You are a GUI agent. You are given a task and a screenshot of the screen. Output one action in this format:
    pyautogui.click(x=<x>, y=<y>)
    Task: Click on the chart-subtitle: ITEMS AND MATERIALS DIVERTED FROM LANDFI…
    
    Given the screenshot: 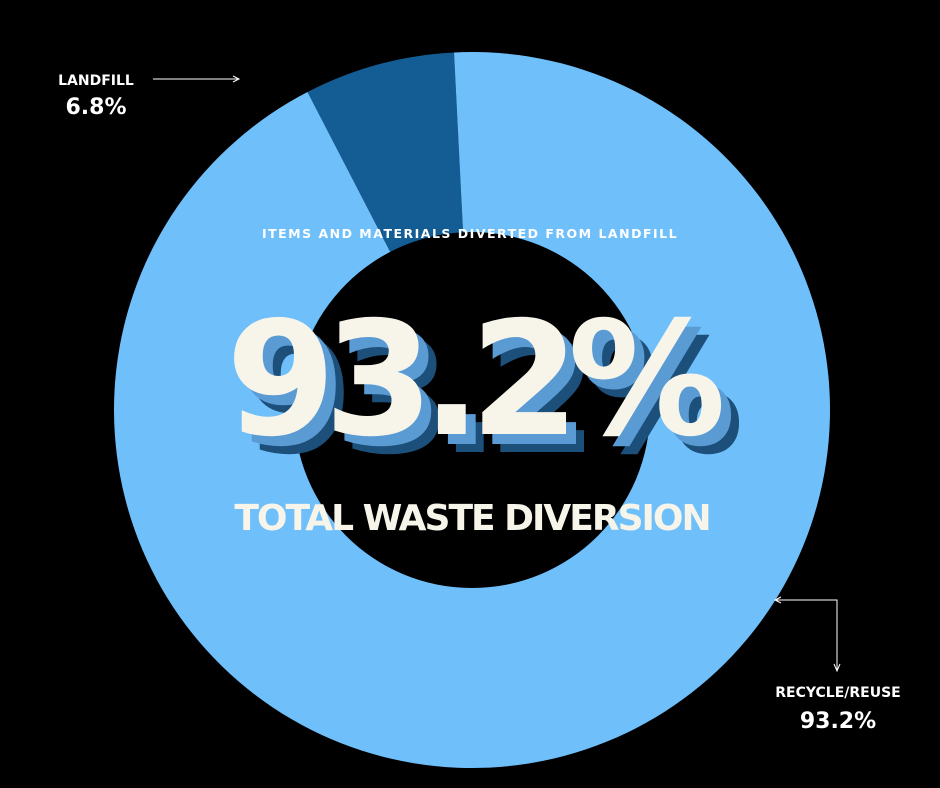 What is the action you would take?
    pyautogui.click(x=470, y=233)
    